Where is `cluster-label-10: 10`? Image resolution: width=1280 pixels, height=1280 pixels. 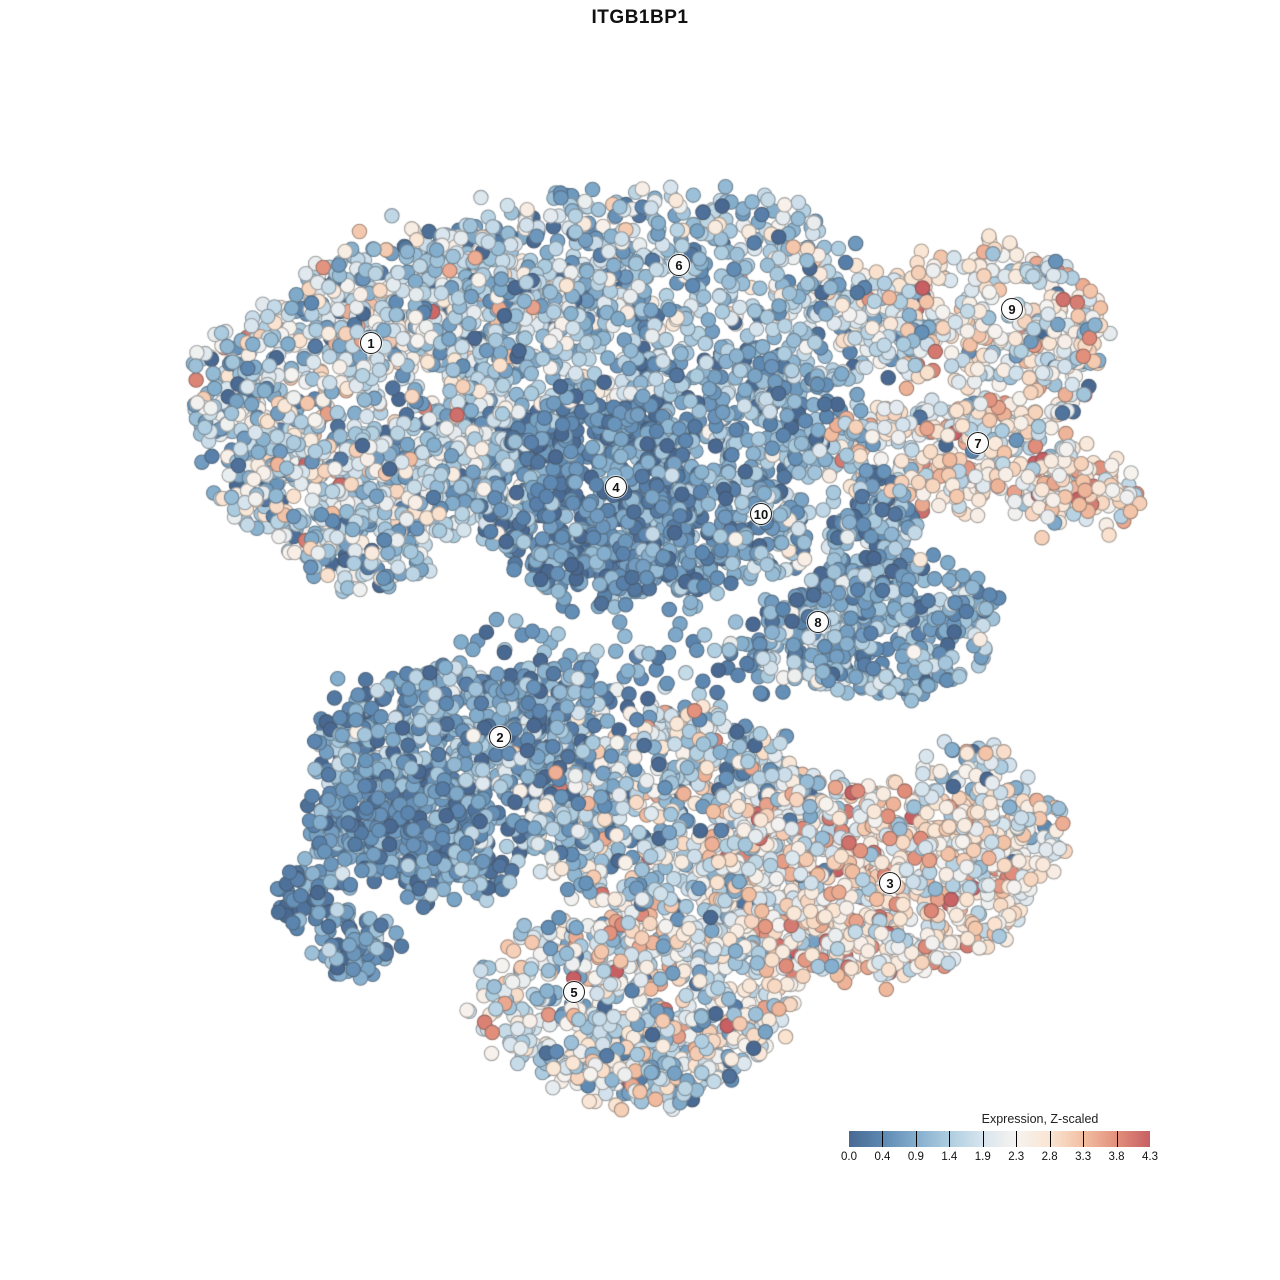
cluster-label-10: 10 is located at coordinates (761, 514).